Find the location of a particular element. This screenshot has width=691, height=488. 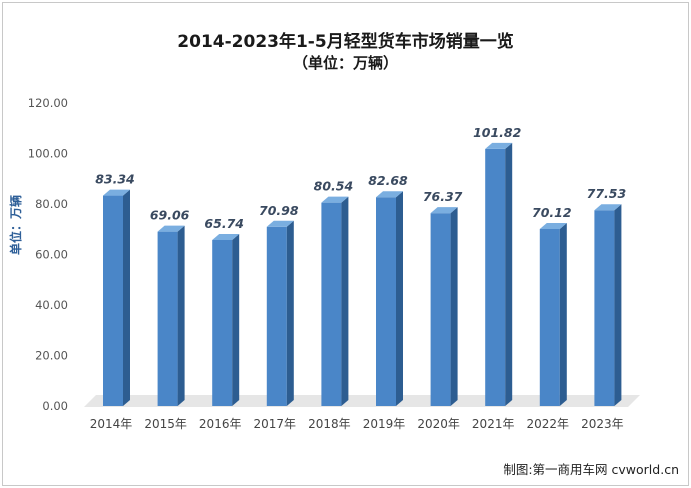

credit-text: 制图:第一商用车网 cvworld.cn is located at coordinates (591, 469).